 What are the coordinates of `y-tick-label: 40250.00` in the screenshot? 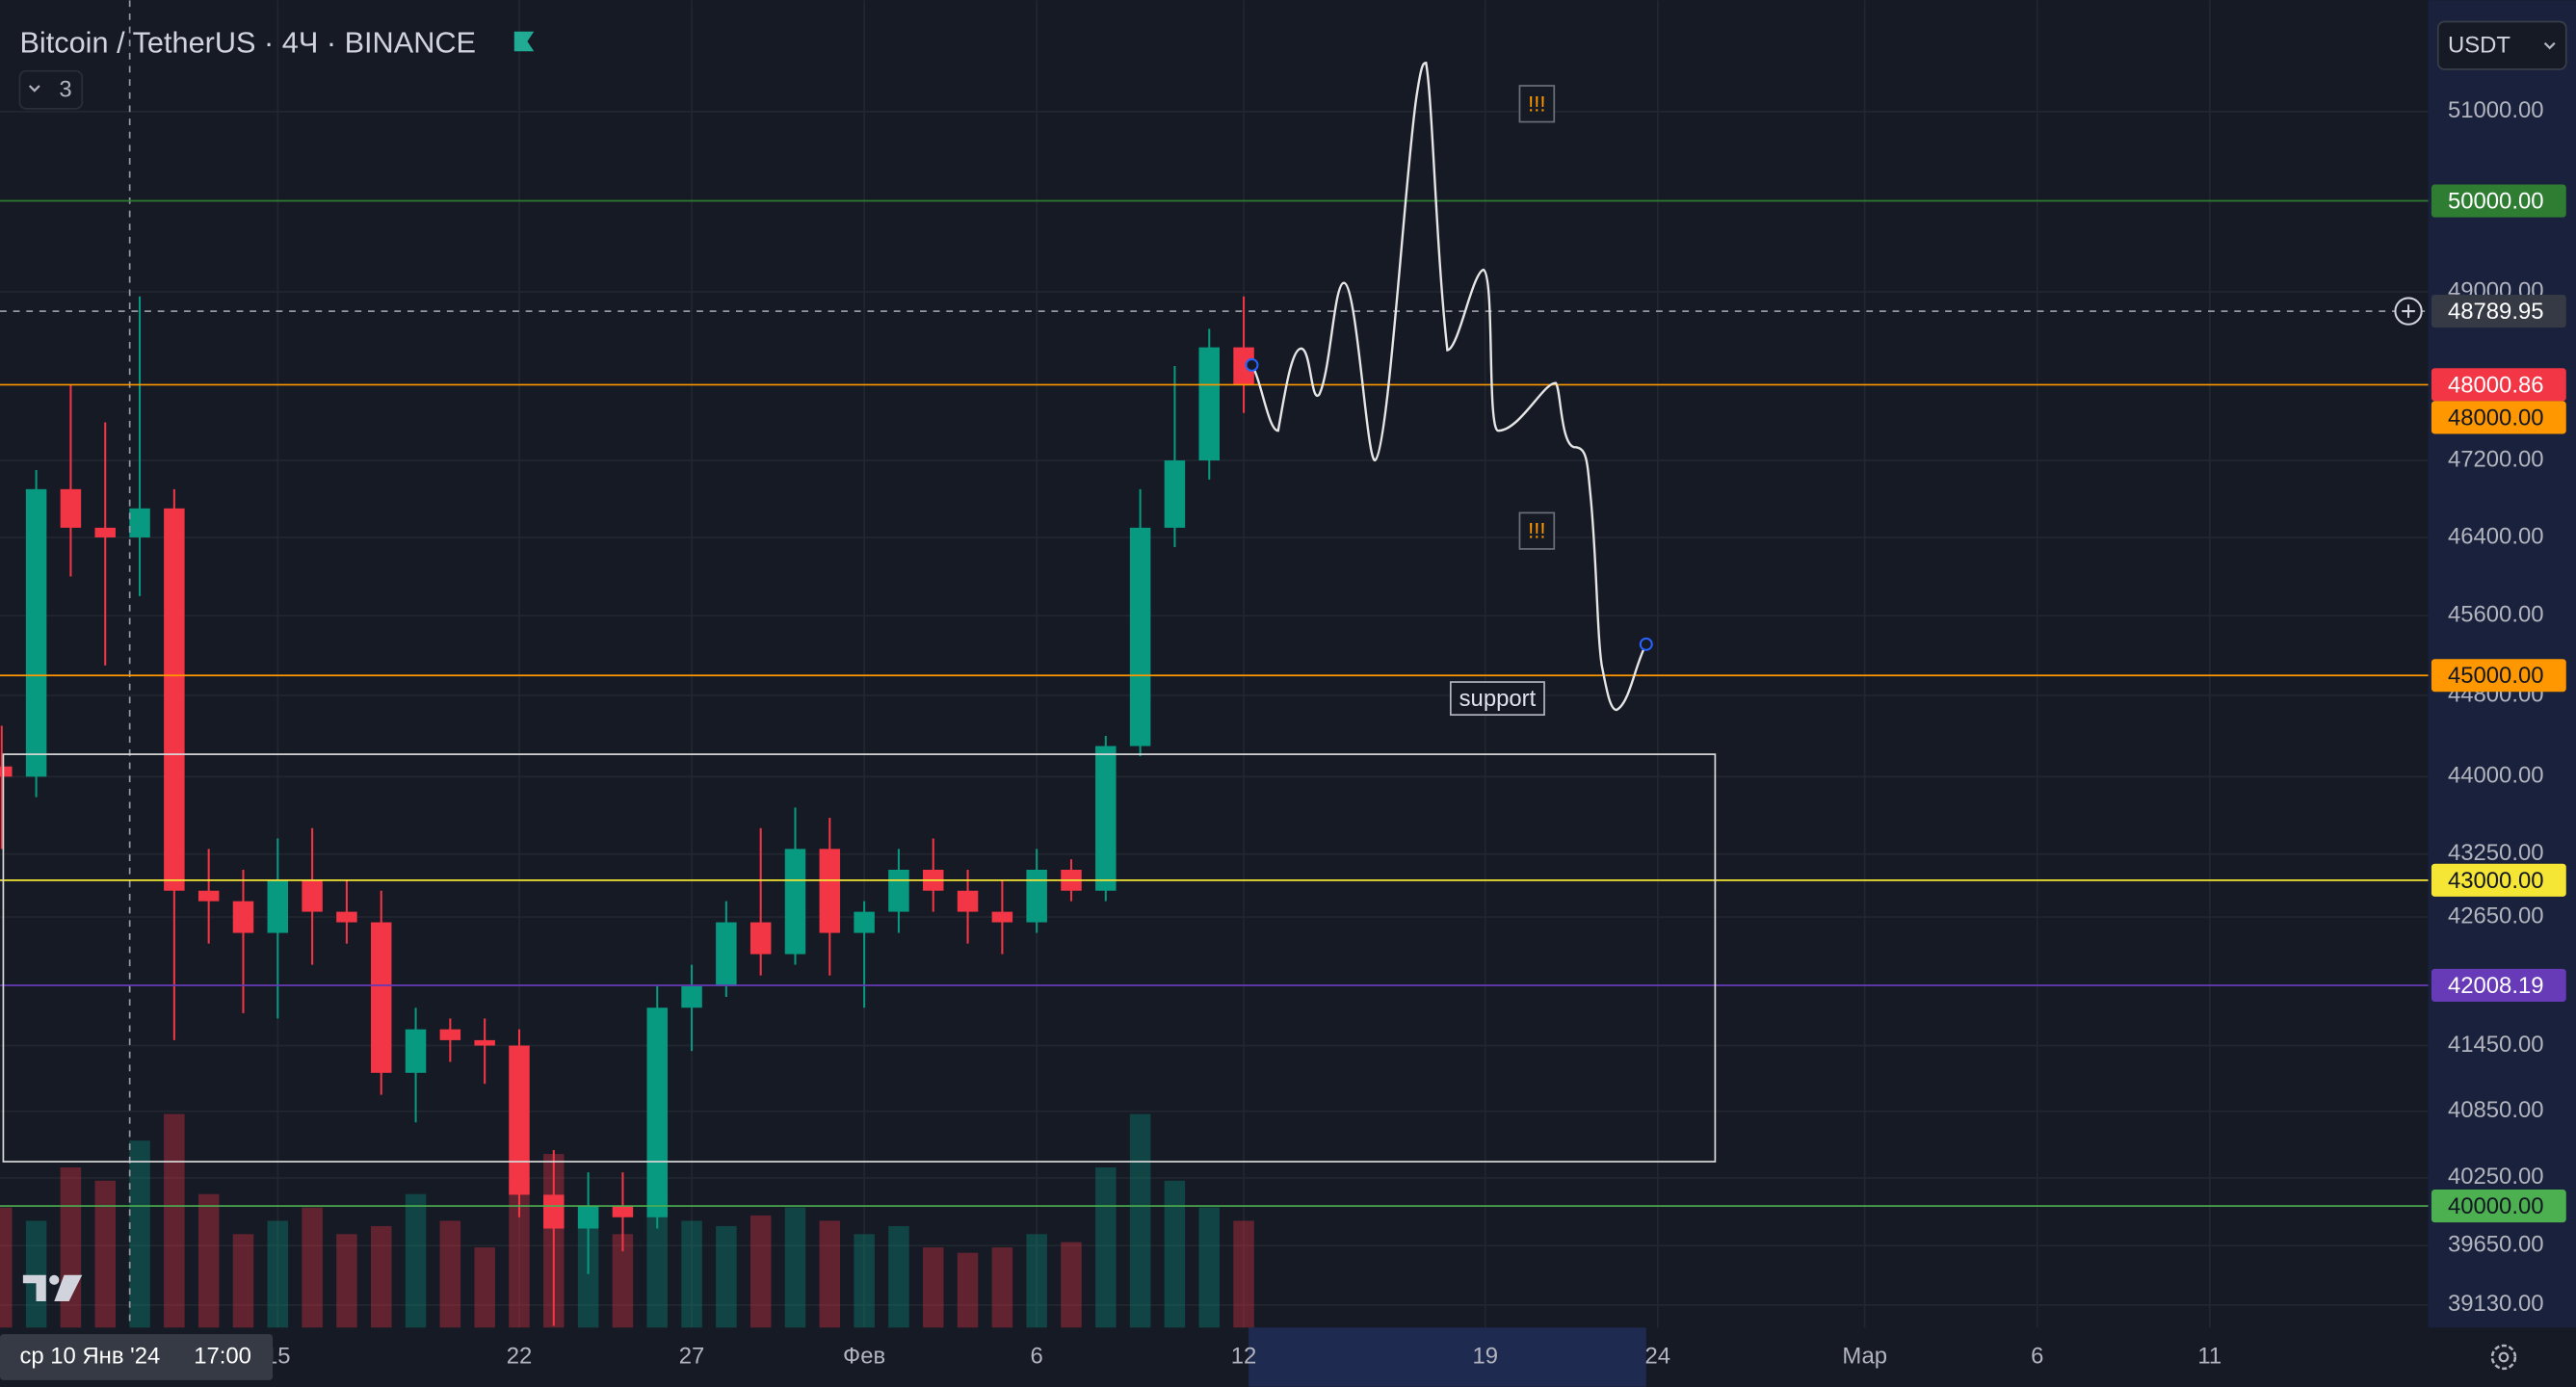 It's located at (2496, 1177).